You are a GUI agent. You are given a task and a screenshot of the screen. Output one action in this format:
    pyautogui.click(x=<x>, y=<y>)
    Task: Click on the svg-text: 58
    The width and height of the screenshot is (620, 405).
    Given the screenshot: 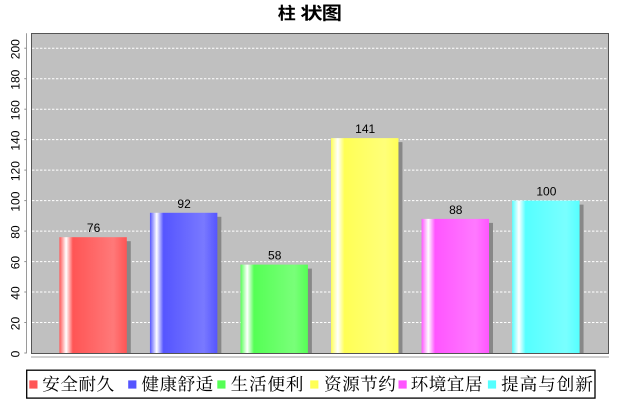 What is the action you would take?
    pyautogui.click(x=275, y=256)
    